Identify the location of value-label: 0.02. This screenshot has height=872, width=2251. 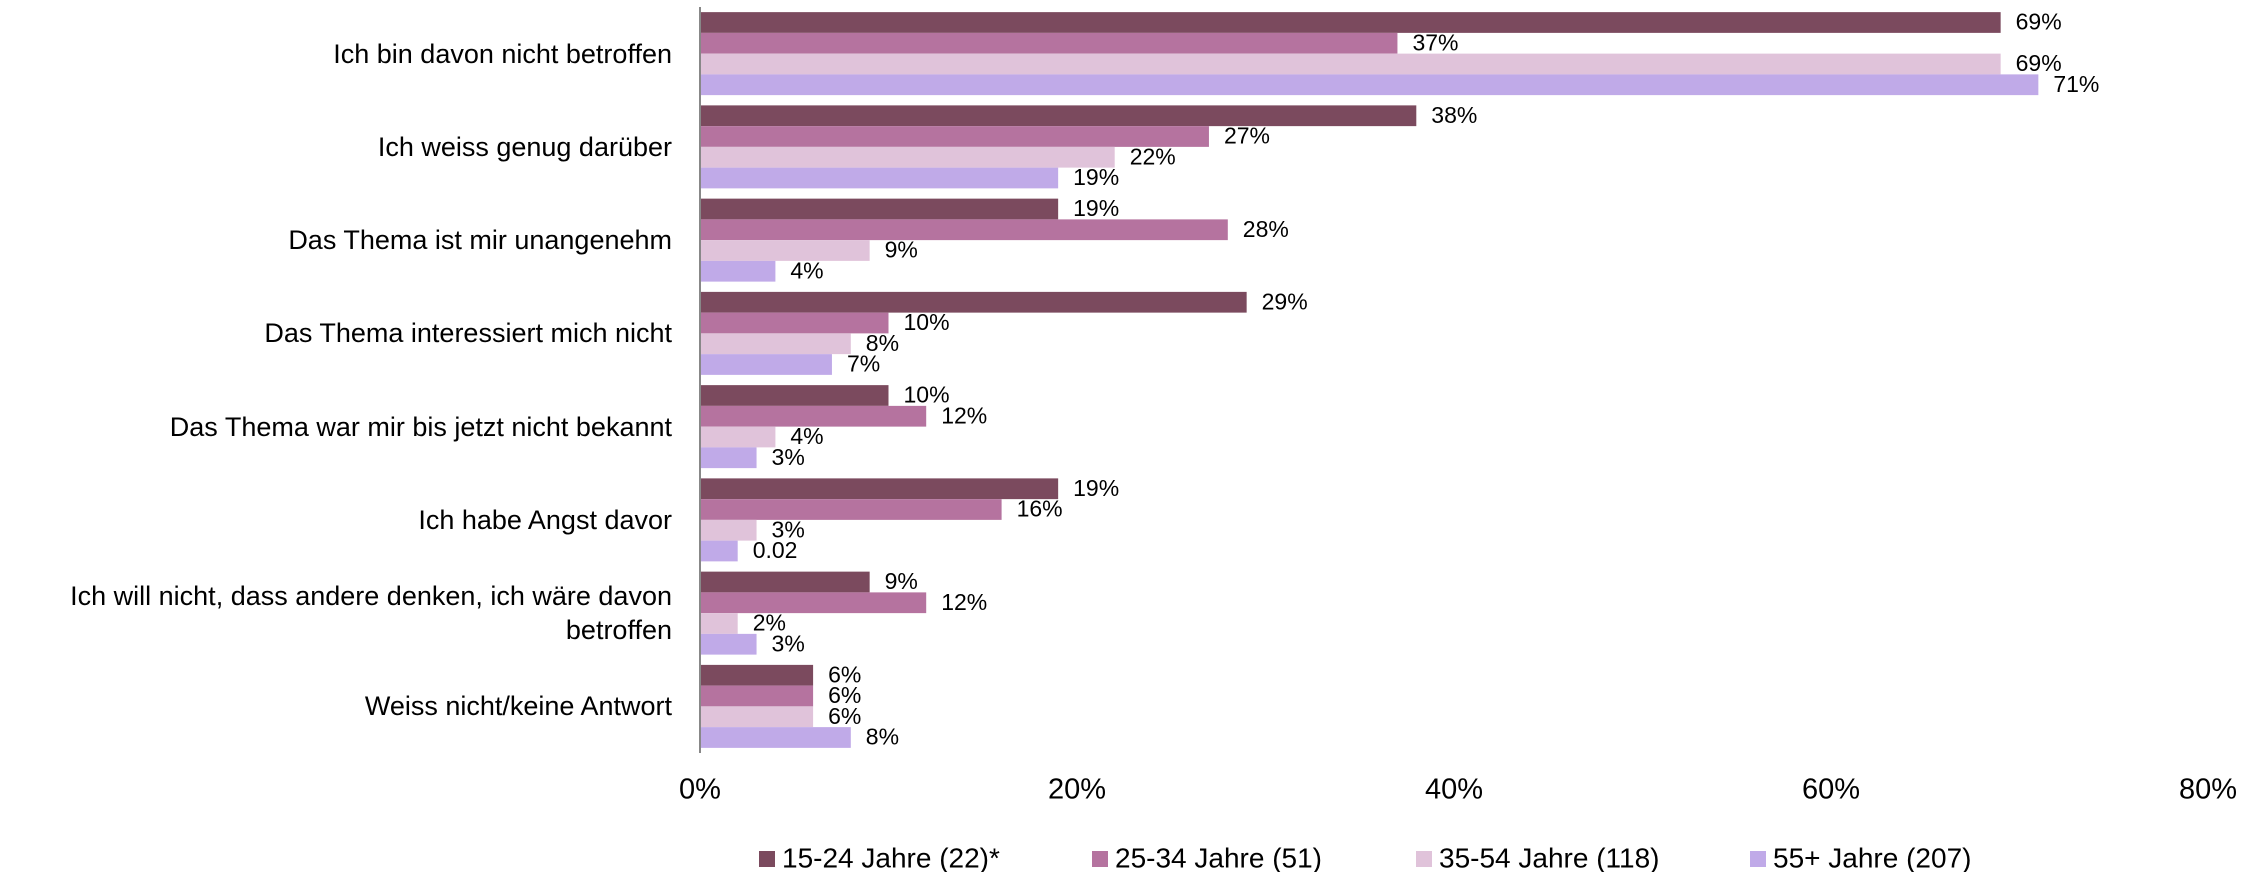
(775, 550).